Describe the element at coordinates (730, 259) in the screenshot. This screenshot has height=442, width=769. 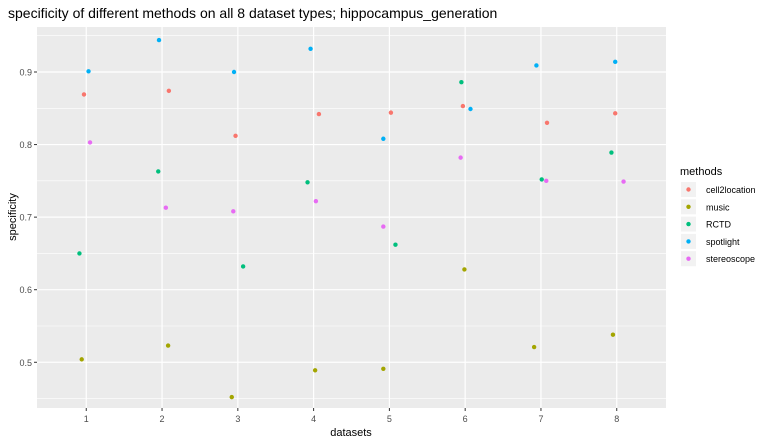
I see `legend-label-stereoscope: stereoscope` at that location.